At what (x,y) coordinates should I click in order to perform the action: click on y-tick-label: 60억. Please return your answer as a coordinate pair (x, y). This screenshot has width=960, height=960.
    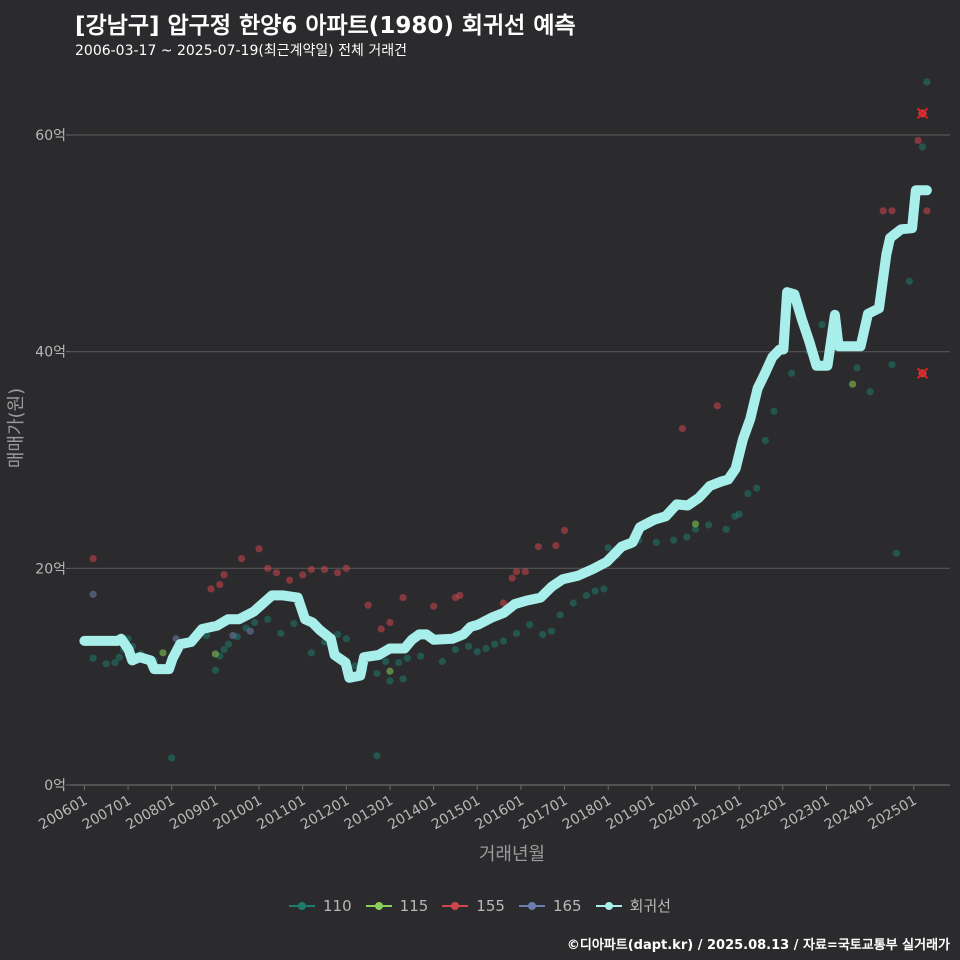
    Looking at the image, I should click on (50, 136).